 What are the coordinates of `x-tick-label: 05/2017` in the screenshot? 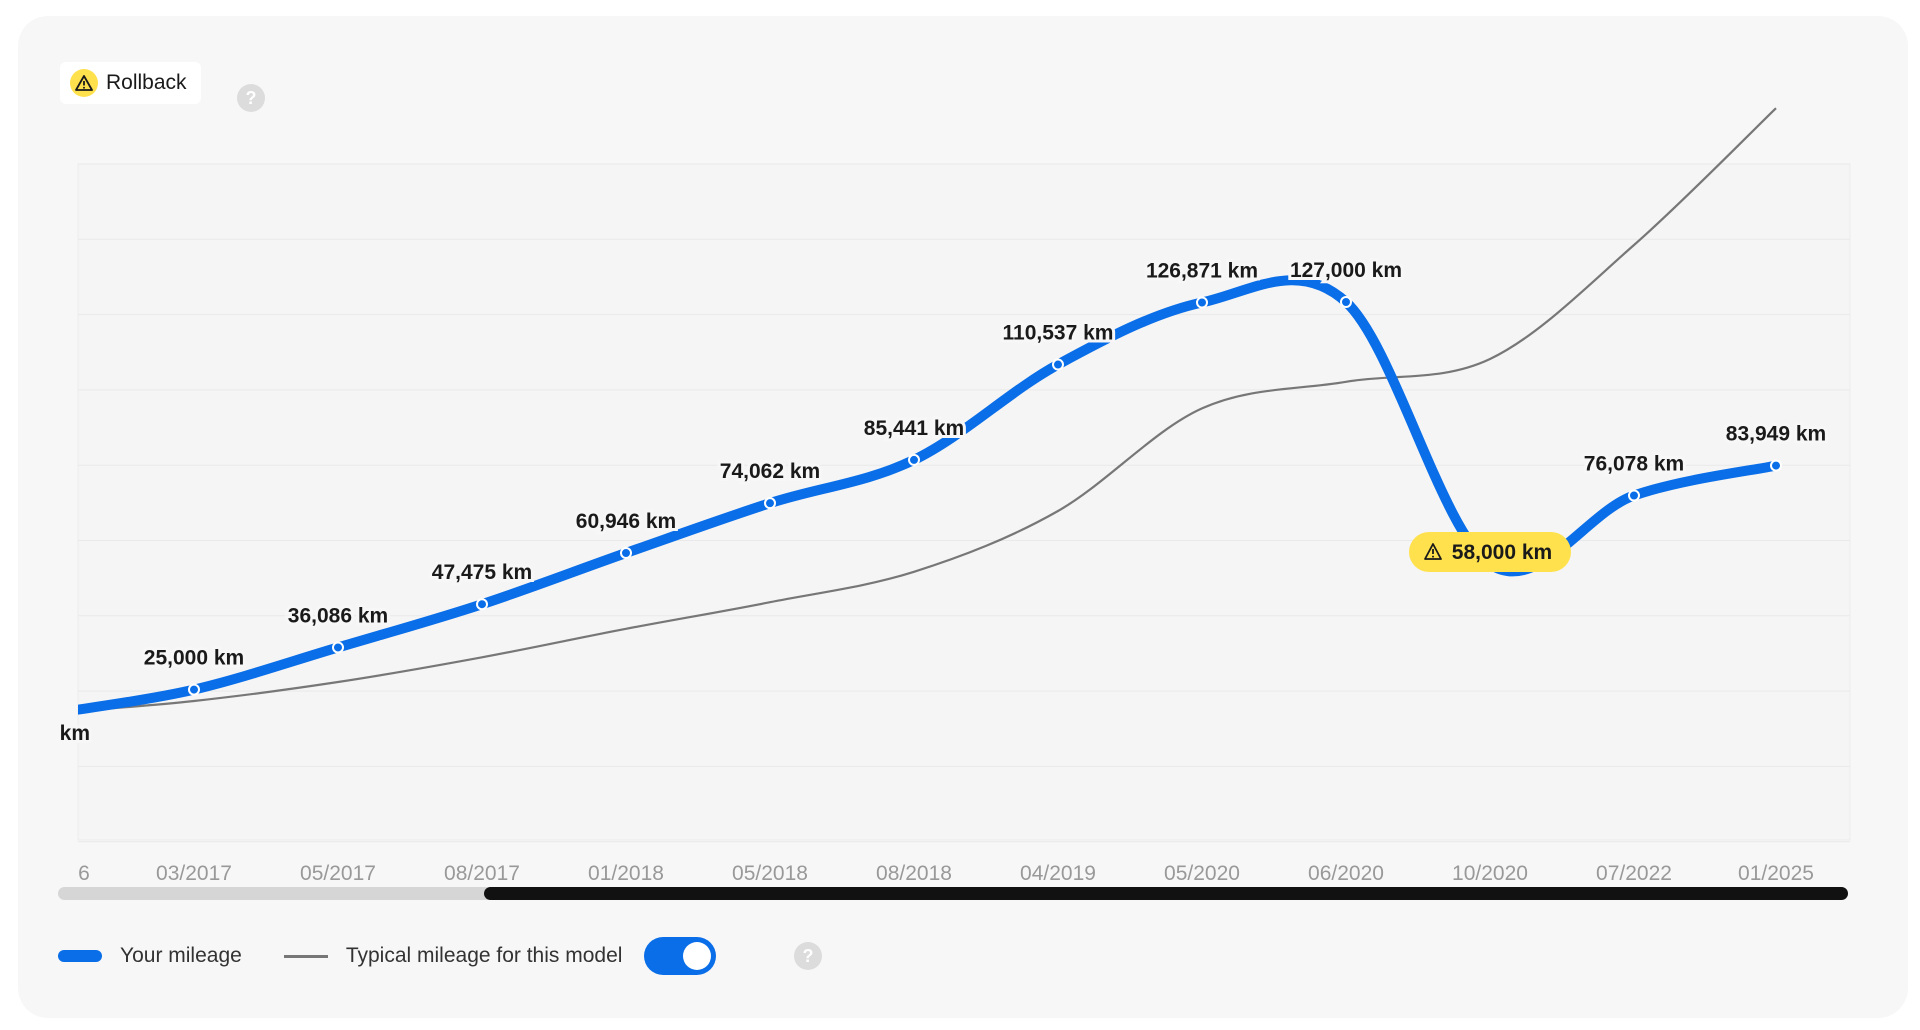 It's located at (338, 873).